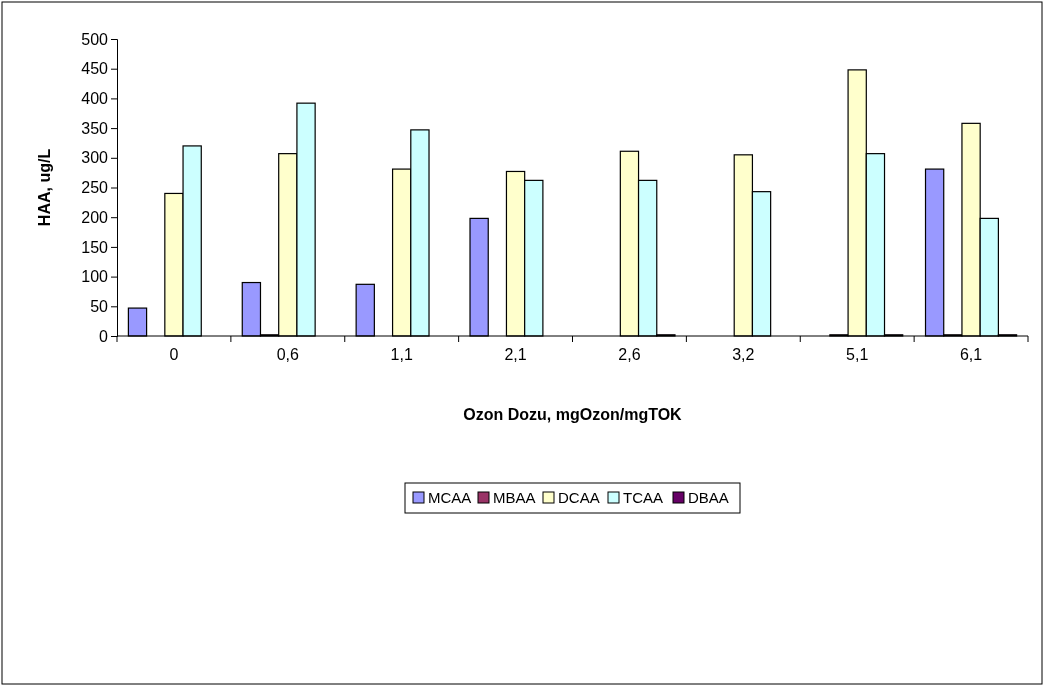 This screenshot has width=1045, height=688. What do you see at coordinates (95, 277) in the screenshot?
I see `y-tick-label: 100` at bounding box center [95, 277].